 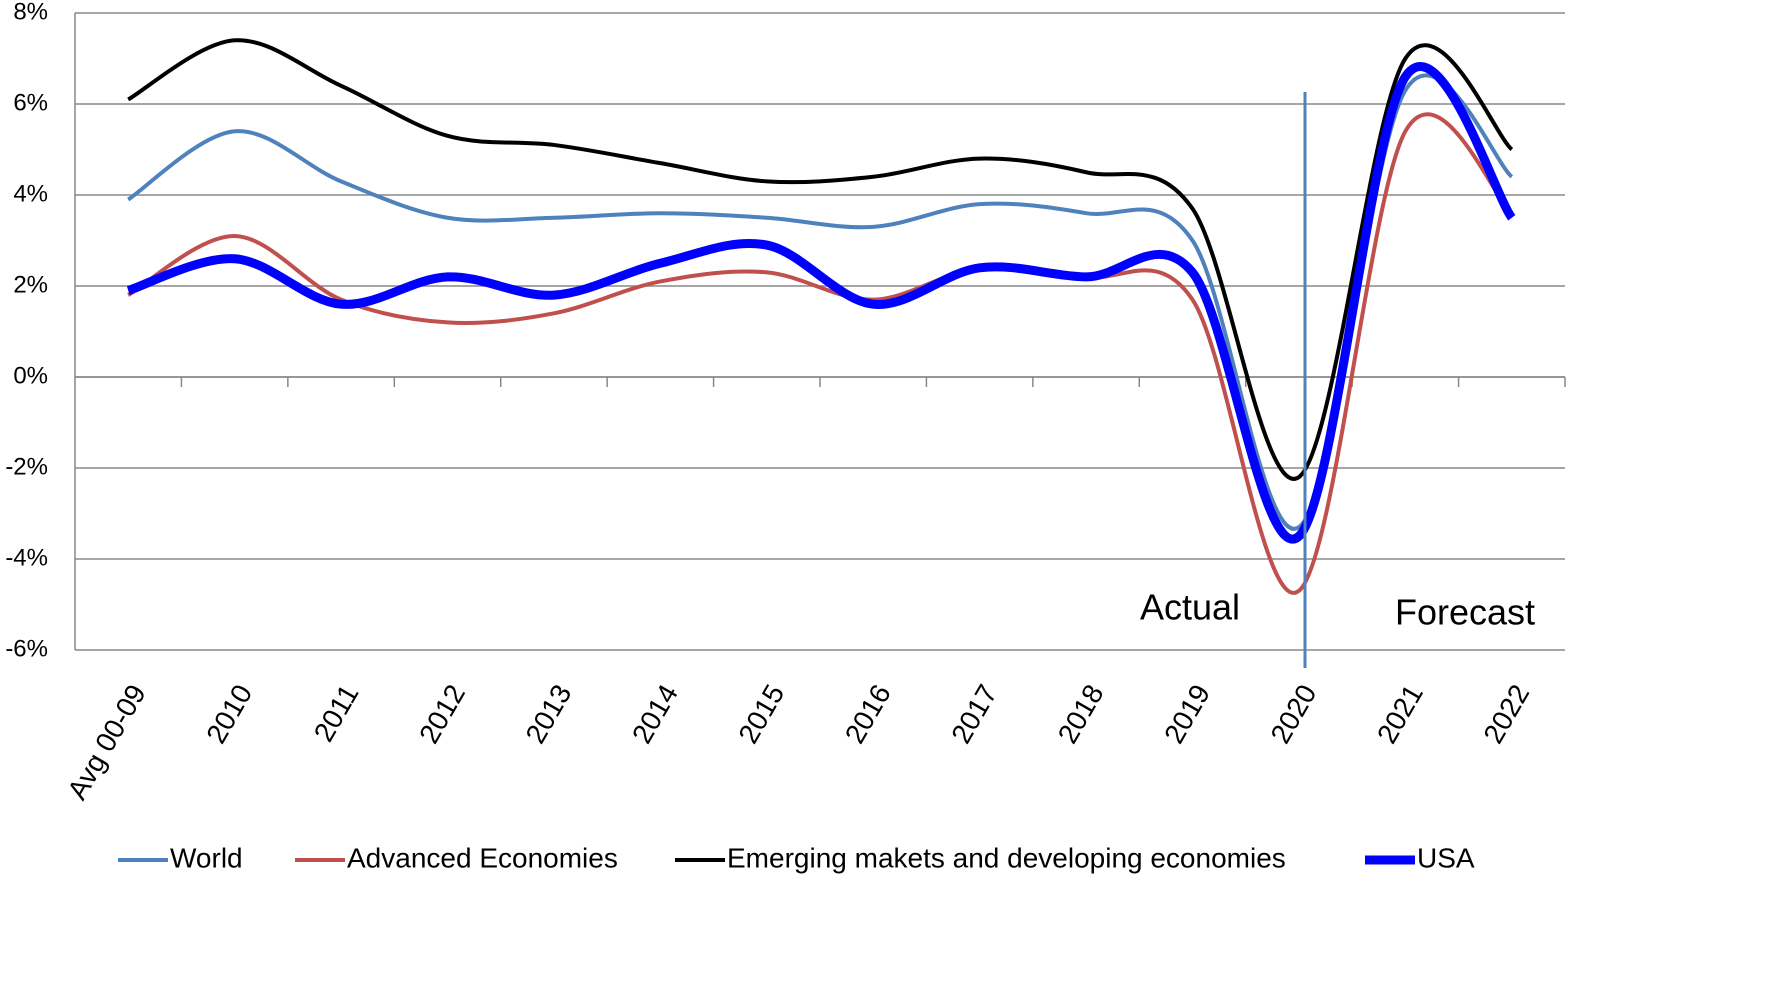 I want to click on legend-label: World, so click(x=206, y=857).